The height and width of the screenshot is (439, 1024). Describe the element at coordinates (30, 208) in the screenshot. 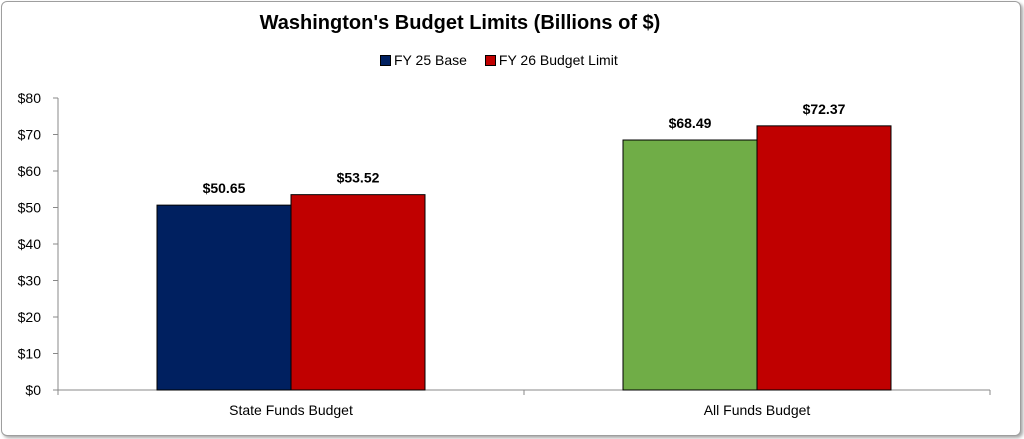

I see `y-tick-label: $50` at that location.